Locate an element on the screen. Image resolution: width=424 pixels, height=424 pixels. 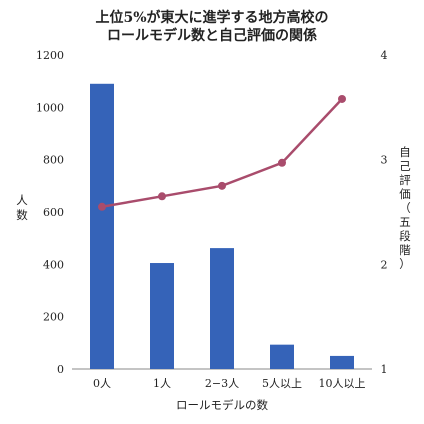
x-tick-label: 5人以上 is located at coordinates (282, 383).